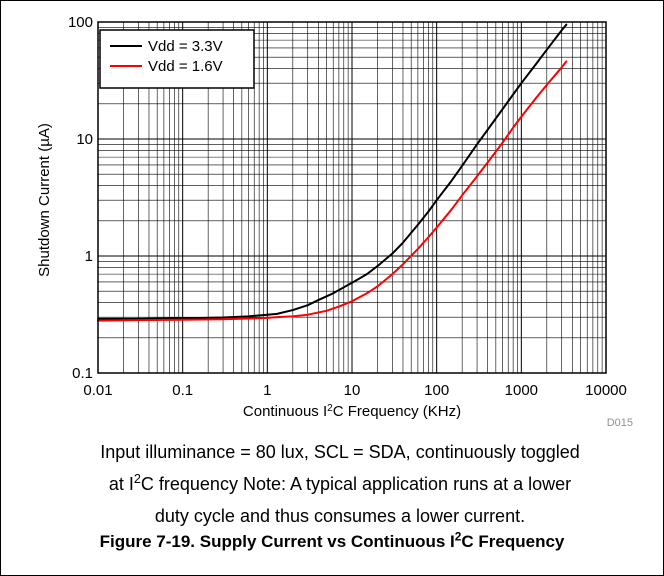 This screenshot has height=576, width=664. Describe the element at coordinates (80, 198) in the screenshot. I see `y-tick-labels: 0.1 1 10 100` at that location.